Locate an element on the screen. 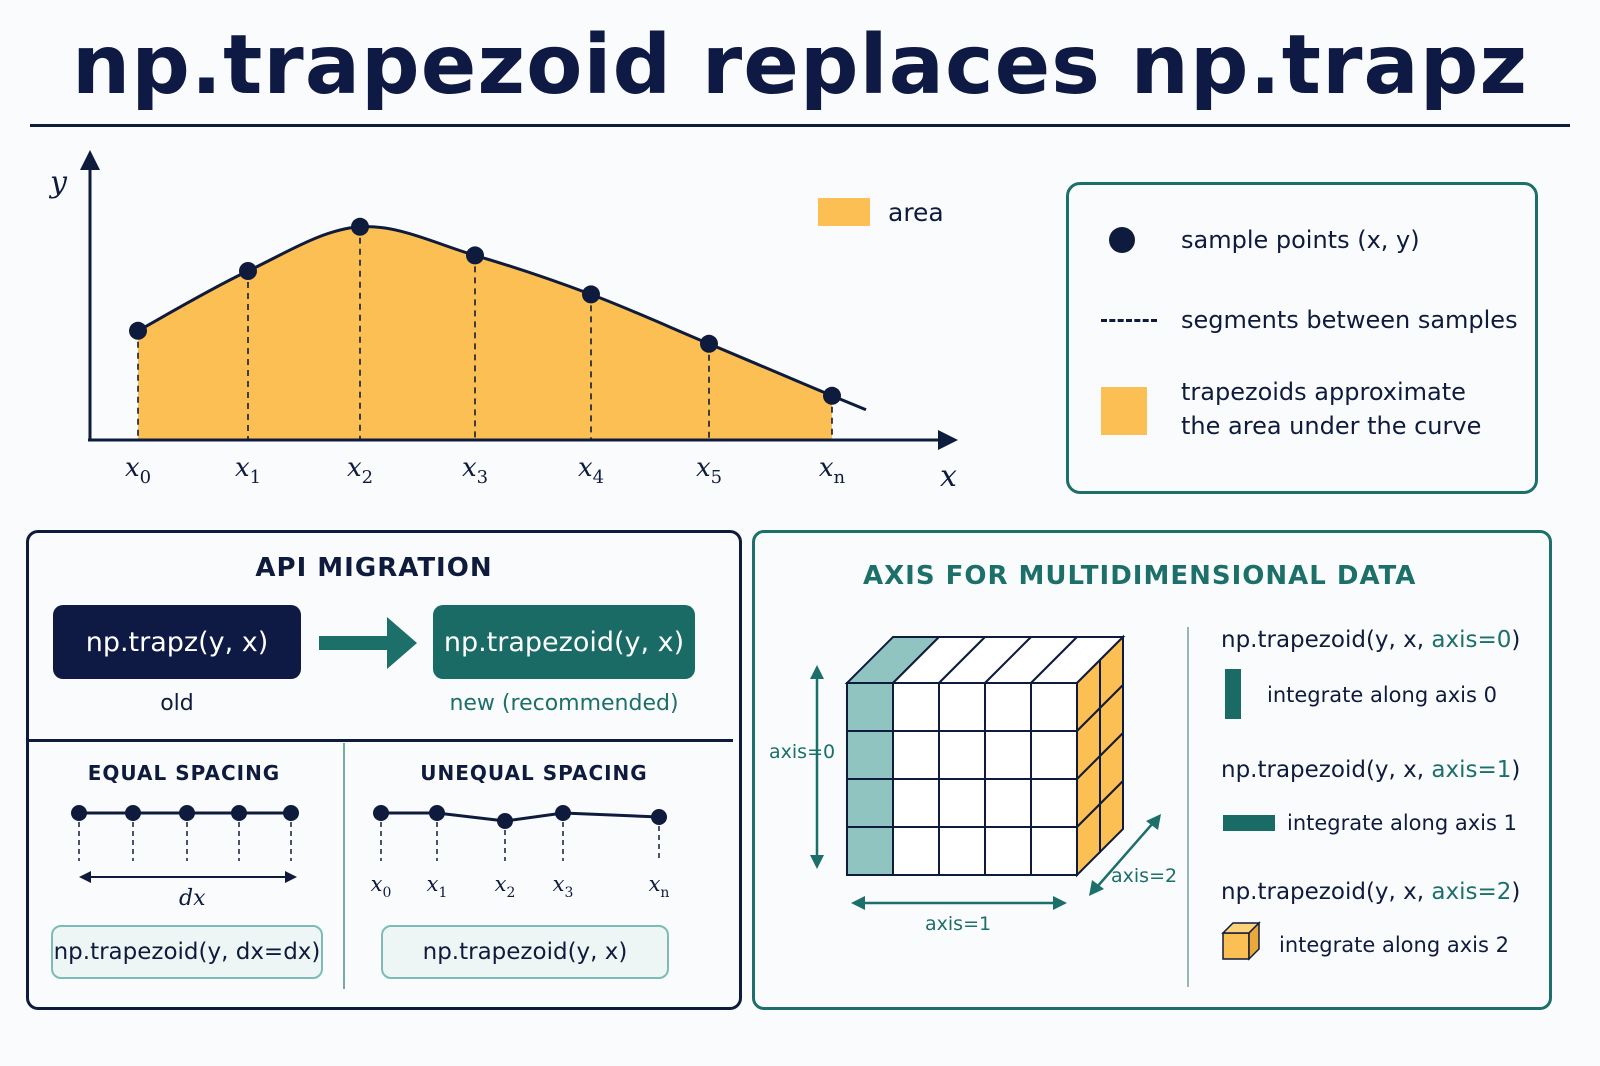 Image resolution: width=1600 pixels, height=1066 pixels. axis1-label: axis=1 is located at coordinates (958, 924).